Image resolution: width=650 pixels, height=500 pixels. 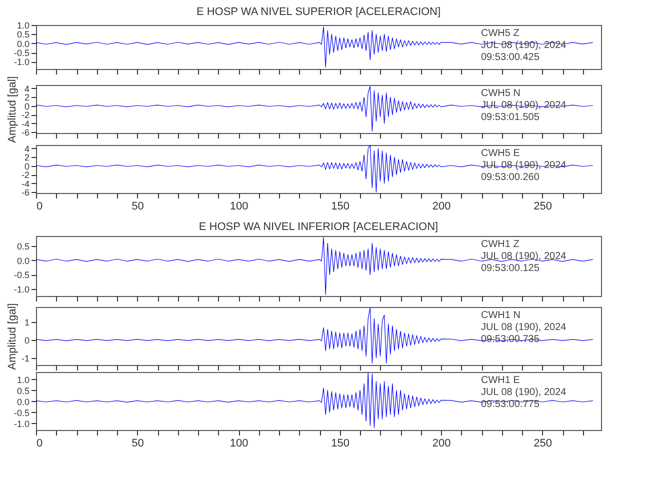 I want to click on annotation: 09:53:00.775, so click(x=510, y=404).